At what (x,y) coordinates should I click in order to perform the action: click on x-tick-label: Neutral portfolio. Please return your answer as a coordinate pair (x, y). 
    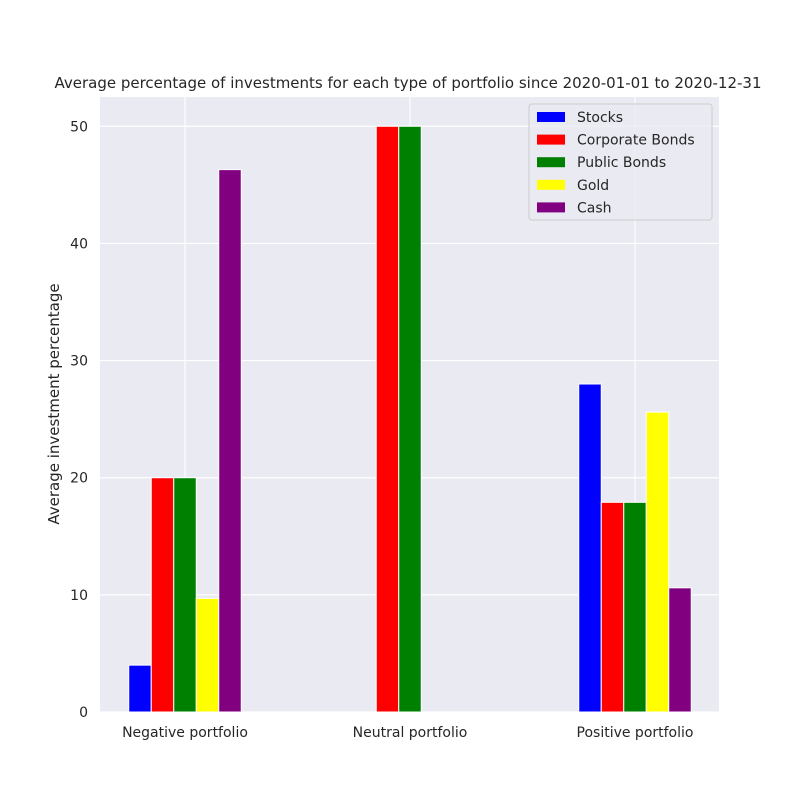
    Looking at the image, I should click on (410, 733).